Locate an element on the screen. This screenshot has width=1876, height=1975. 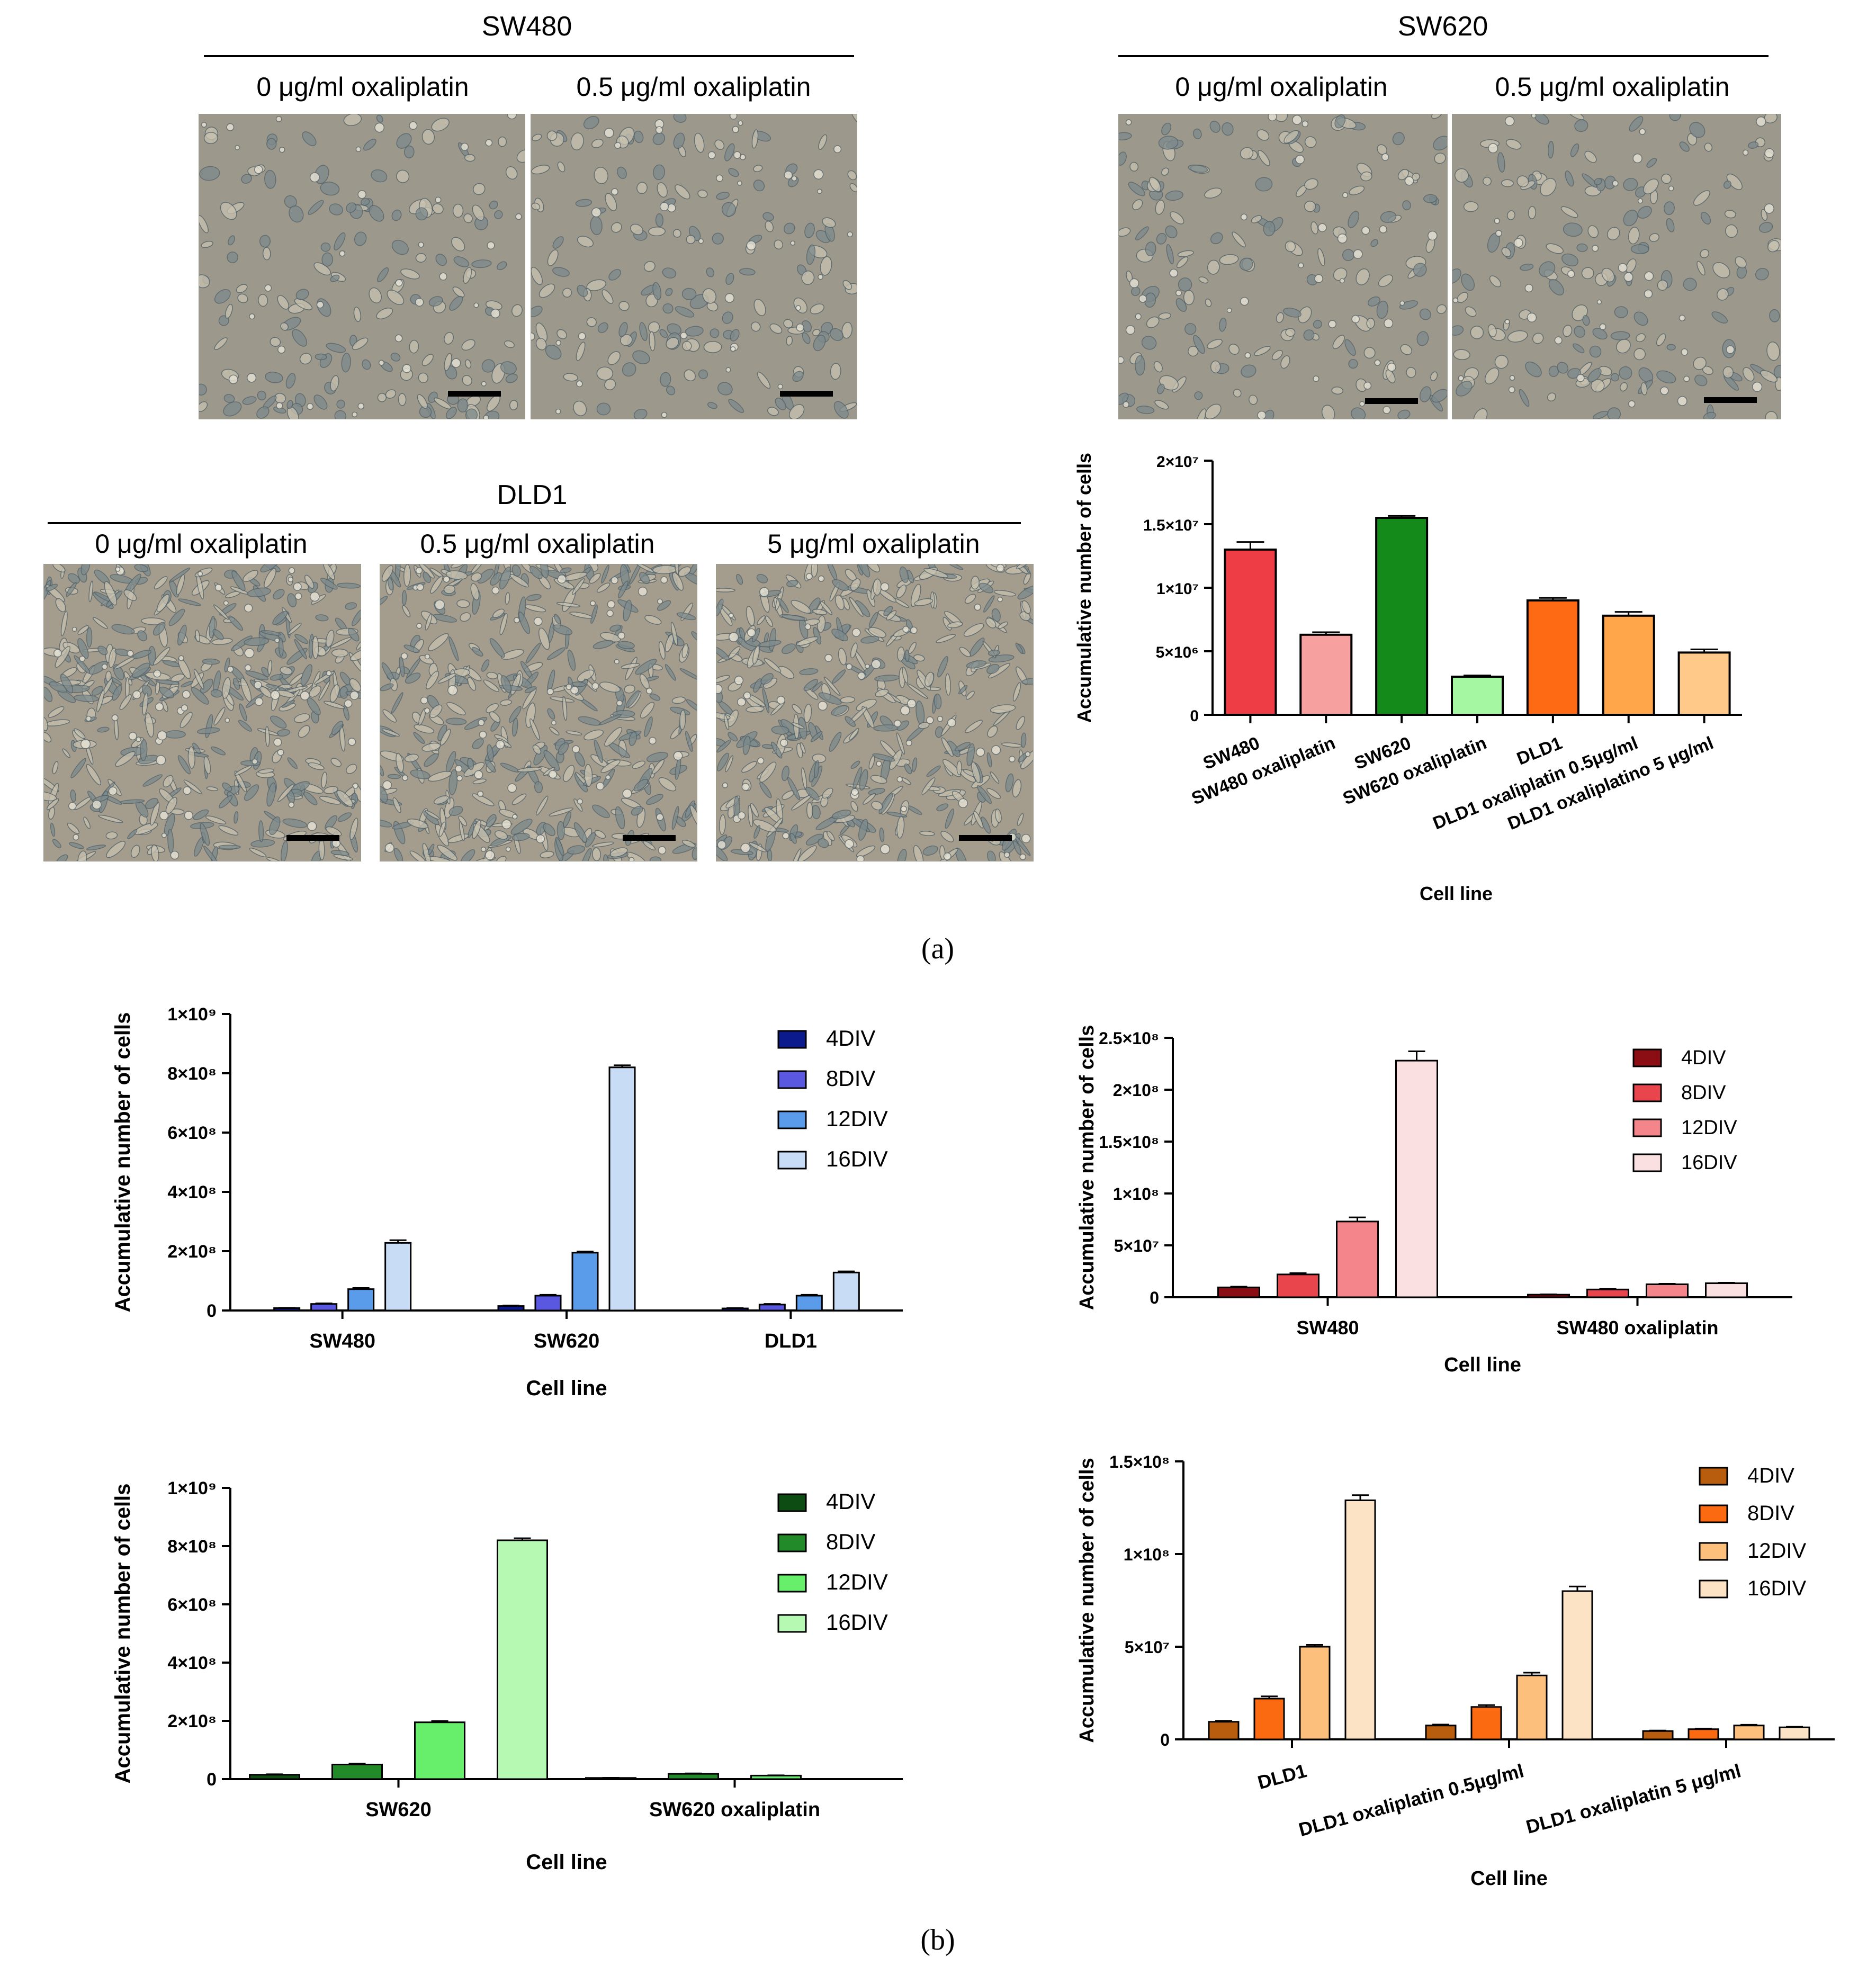
b-sw480-legend-label: 8DIV is located at coordinates (1704, 1093).